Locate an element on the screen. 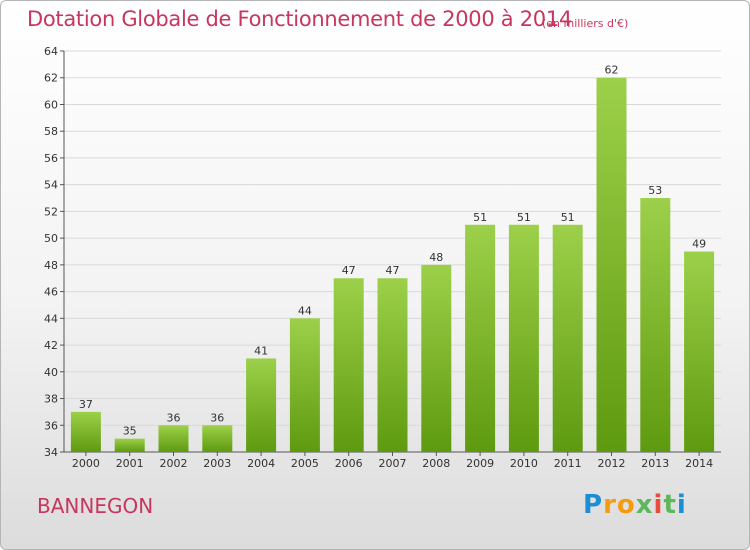 Image resolution: width=750 pixels, height=550 pixels. logo-letter: o is located at coordinates (626, 505).